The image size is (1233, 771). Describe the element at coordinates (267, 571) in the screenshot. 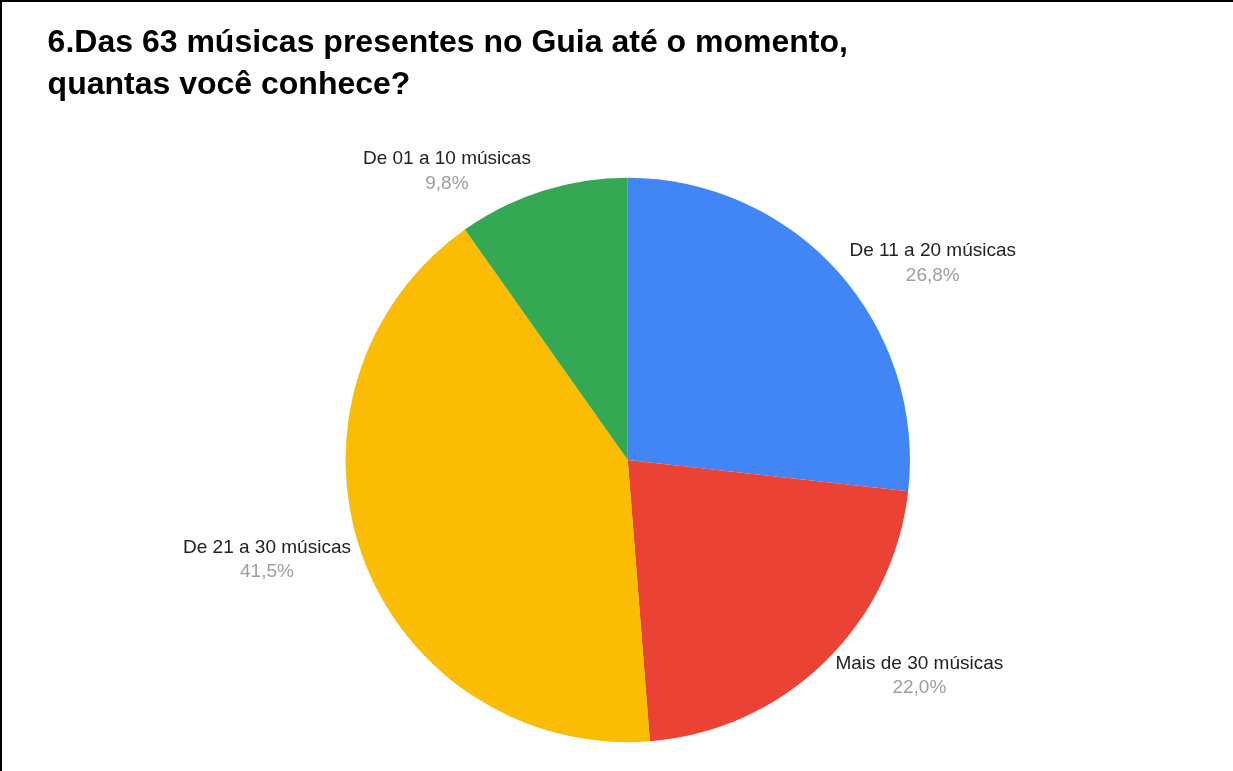

I see `data-label: 41,5%` at that location.